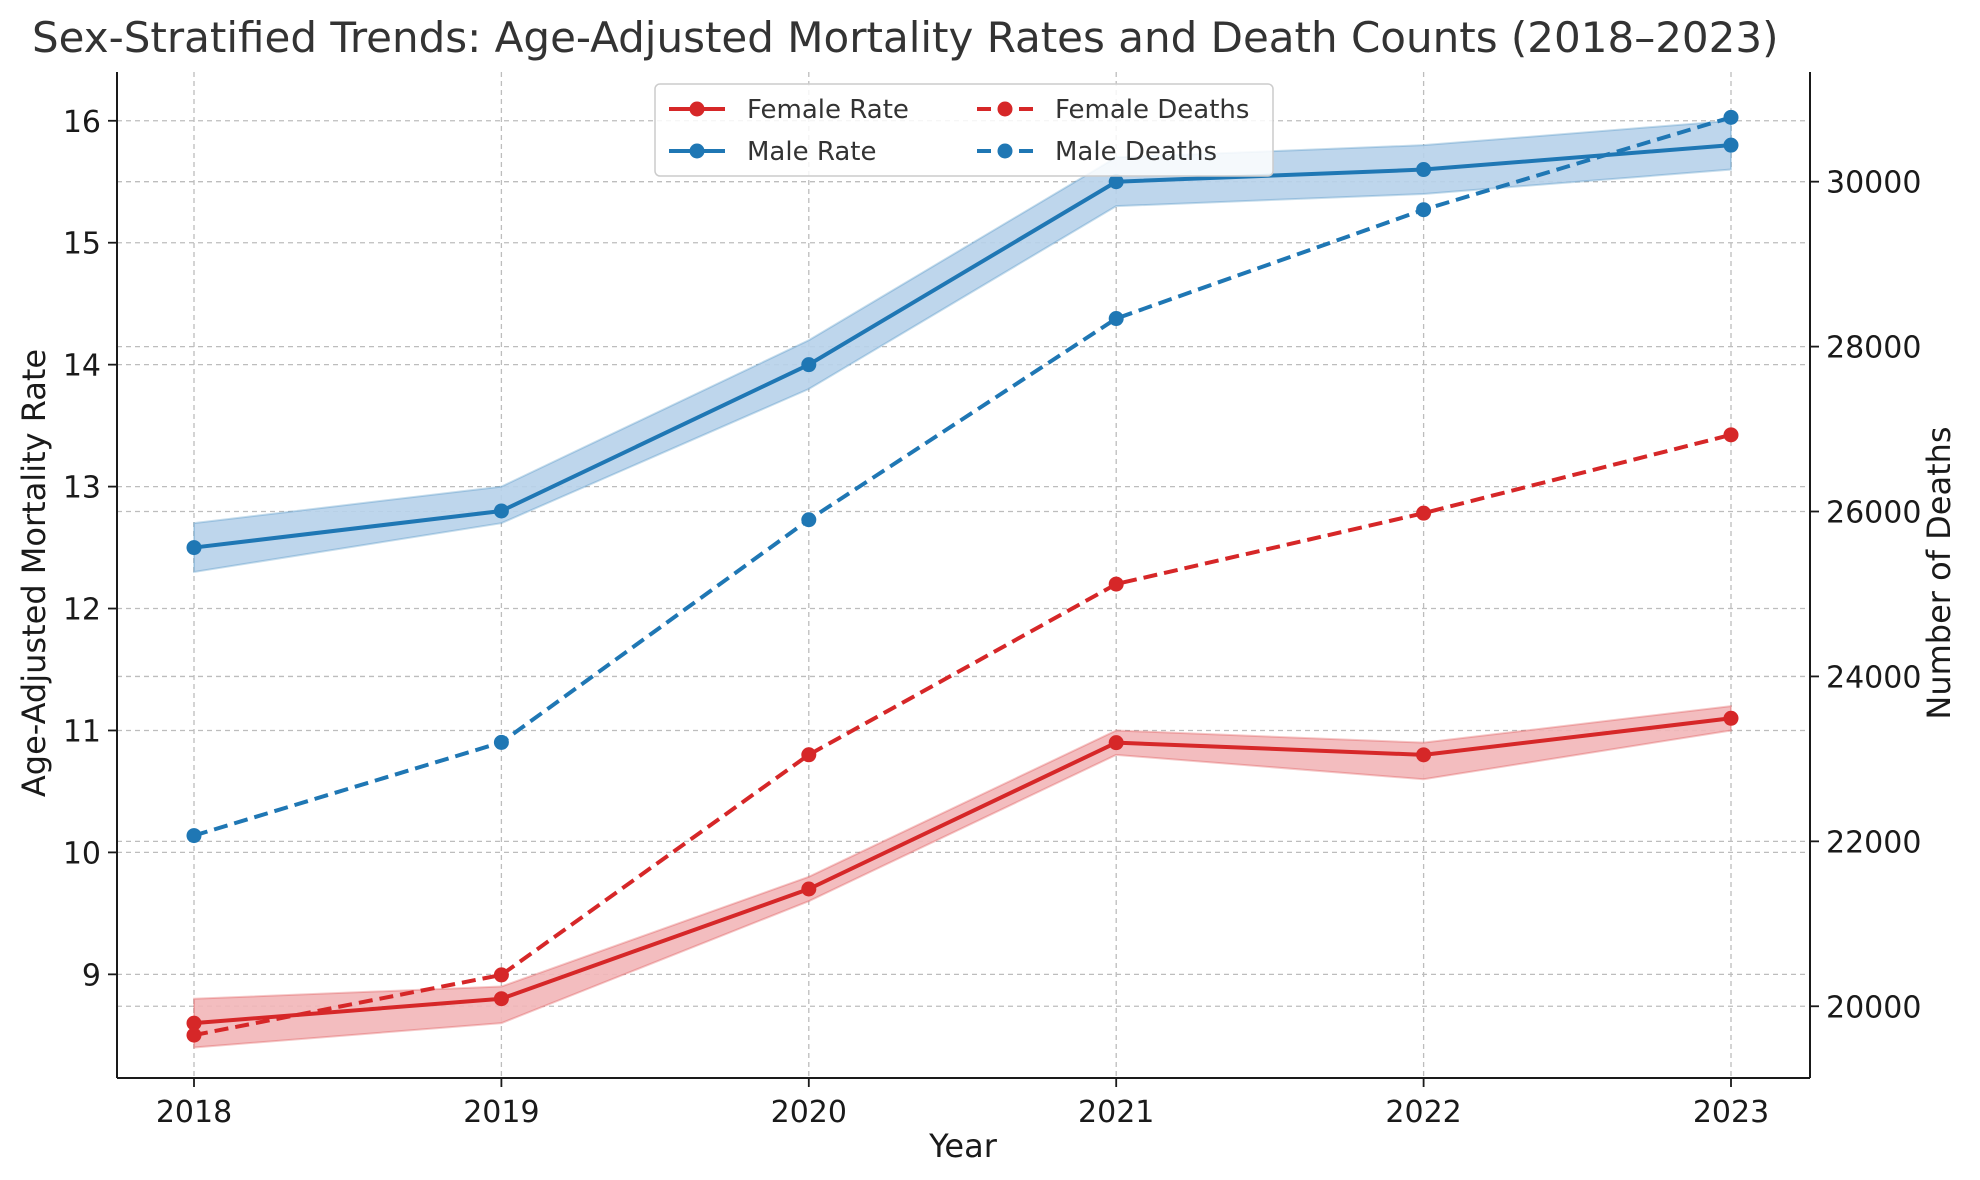  I want to click on x-tick-label-2021: 2021, so click(1116, 1112).